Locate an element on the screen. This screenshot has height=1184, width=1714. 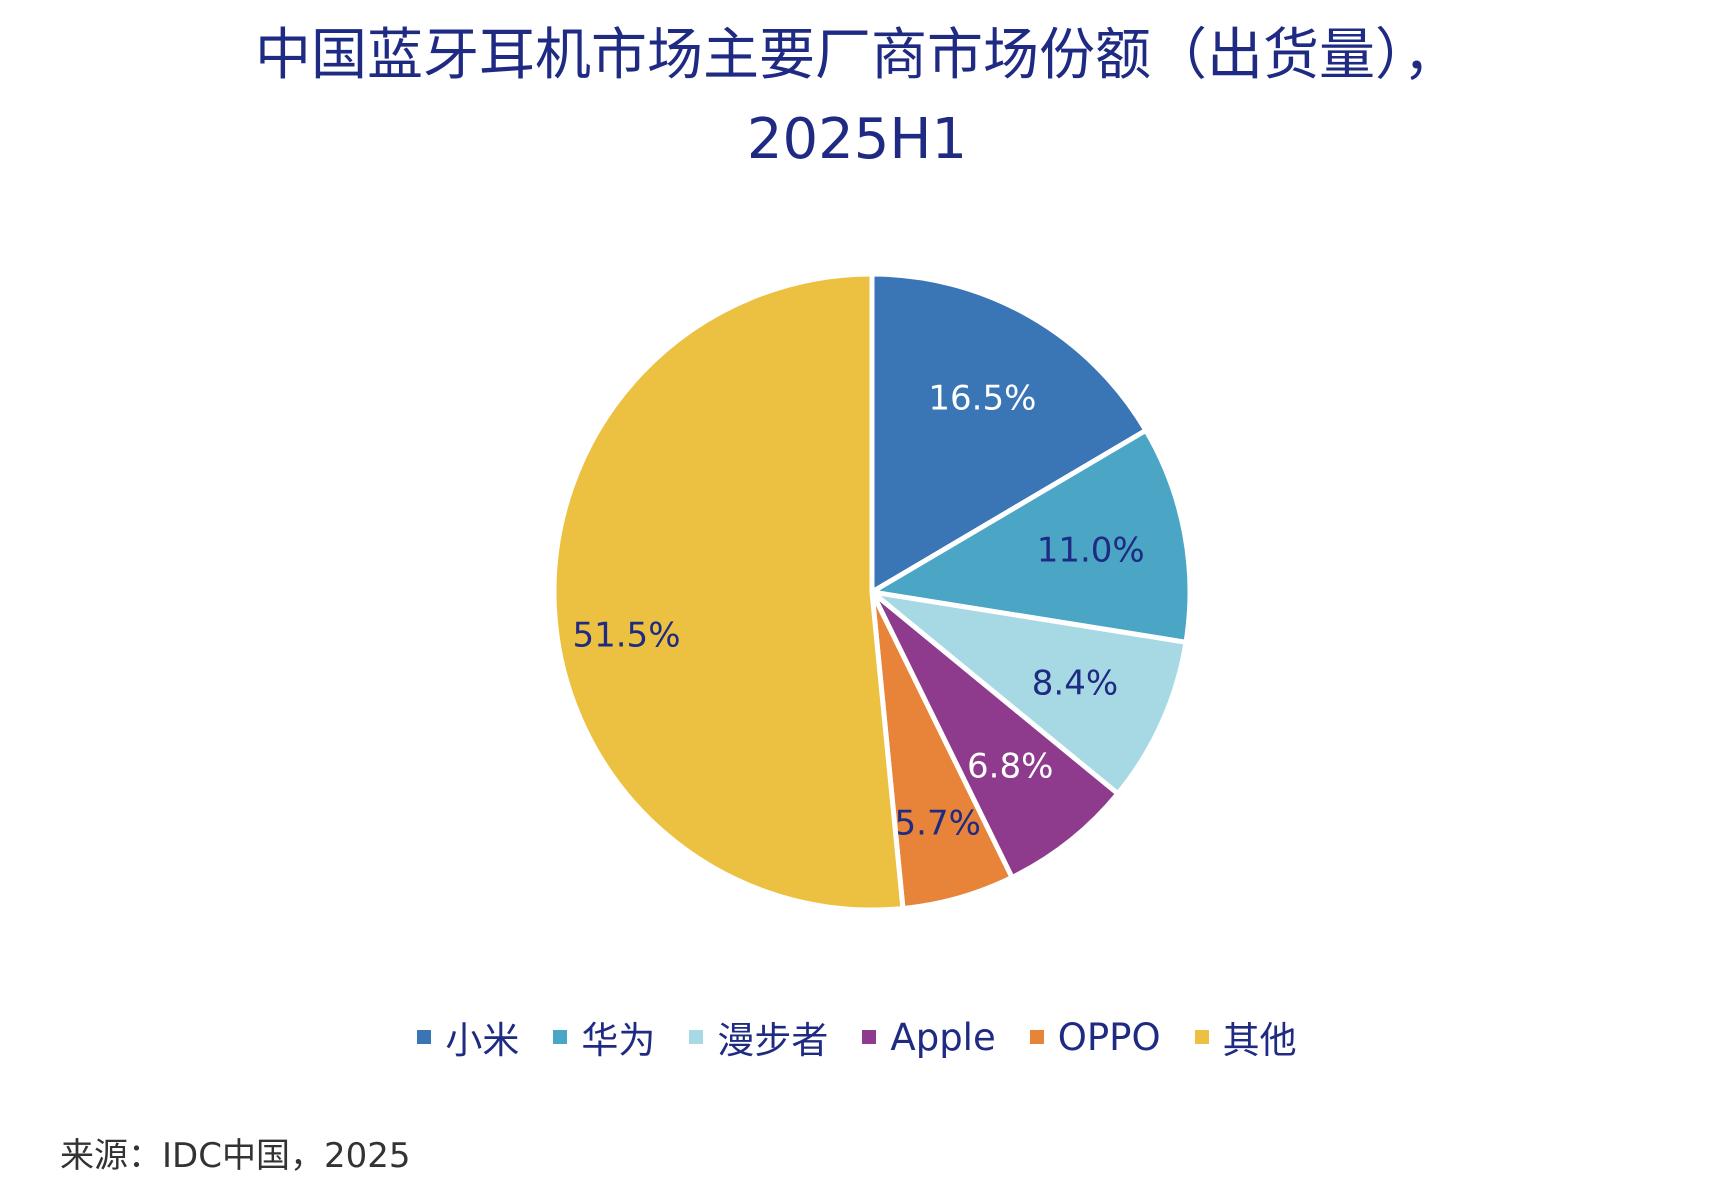
pie-slice-label-4: 6.8% is located at coordinates (1010, 767).